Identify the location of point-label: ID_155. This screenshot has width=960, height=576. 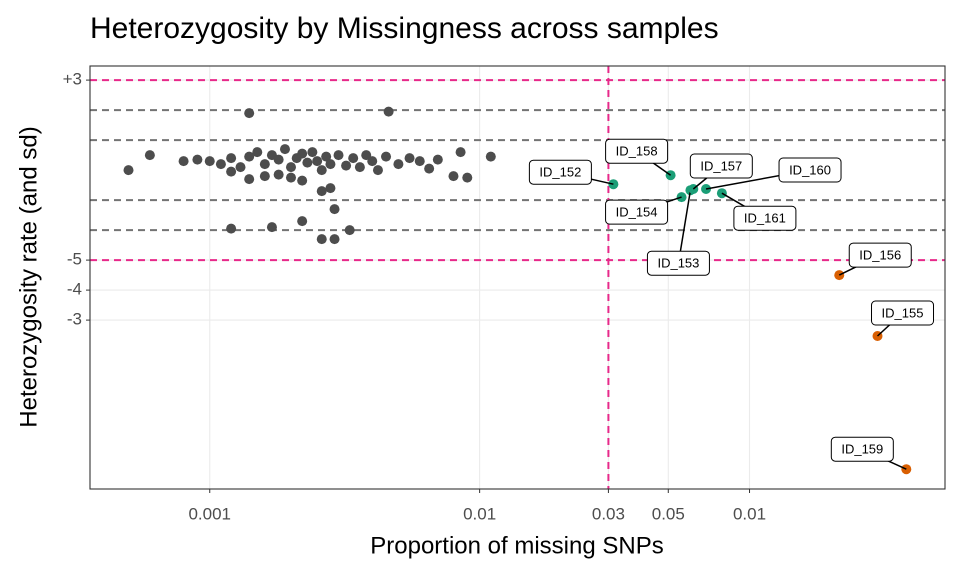
(903, 312).